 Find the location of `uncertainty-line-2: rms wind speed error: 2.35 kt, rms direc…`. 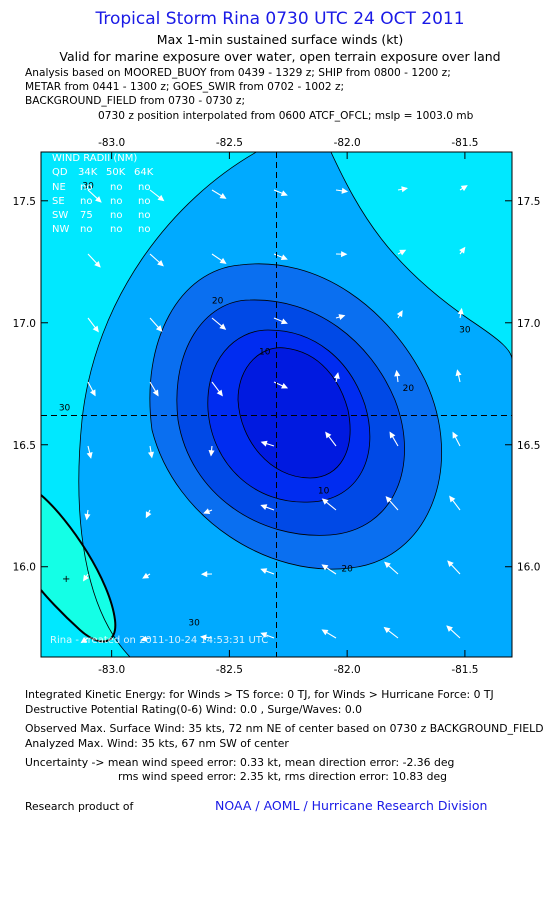

uncertainty-line-2: rms wind speed error: 2.35 kt, rms direc… is located at coordinates (282, 776).